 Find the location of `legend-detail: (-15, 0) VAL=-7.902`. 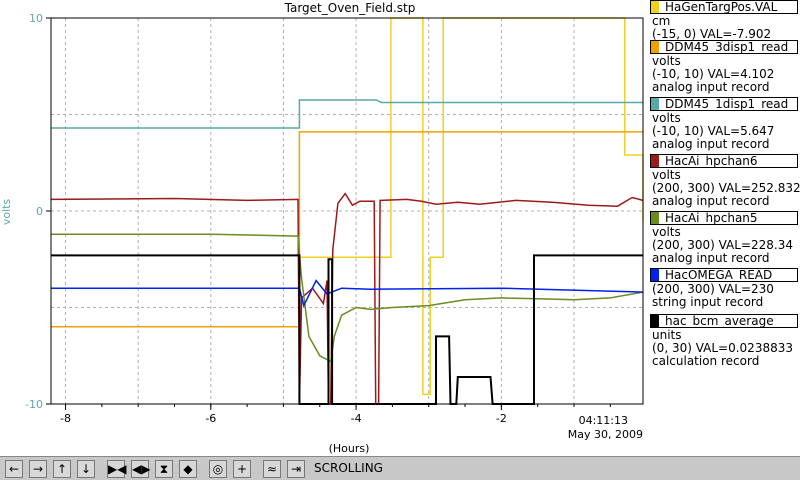

legend-detail: (-15, 0) VAL=-7.902 is located at coordinates (712, 34).